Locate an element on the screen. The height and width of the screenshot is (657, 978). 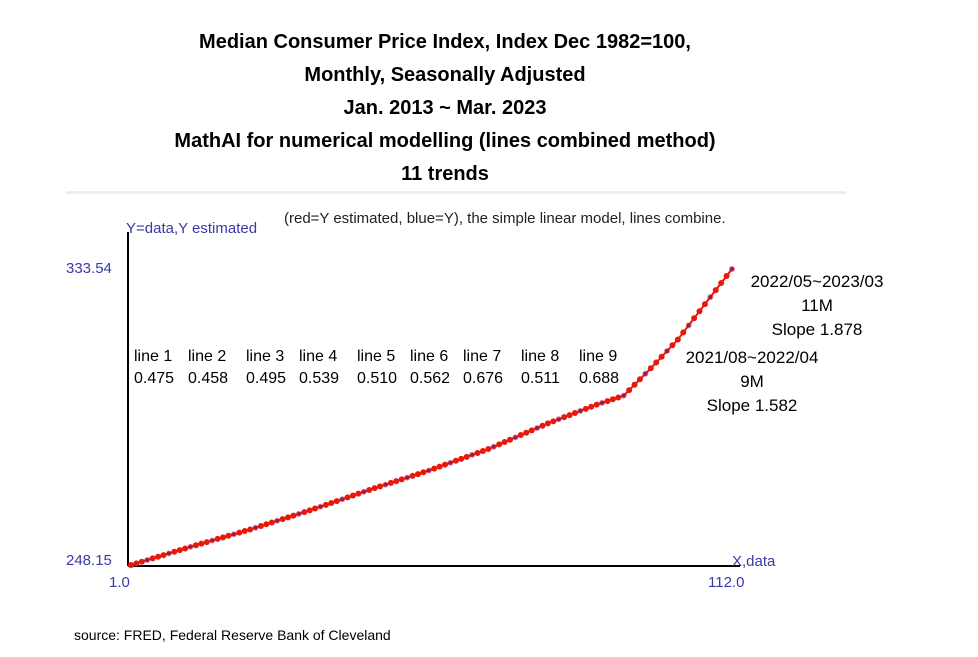
annotation-months: 11M is located at coordinates (817, 305).